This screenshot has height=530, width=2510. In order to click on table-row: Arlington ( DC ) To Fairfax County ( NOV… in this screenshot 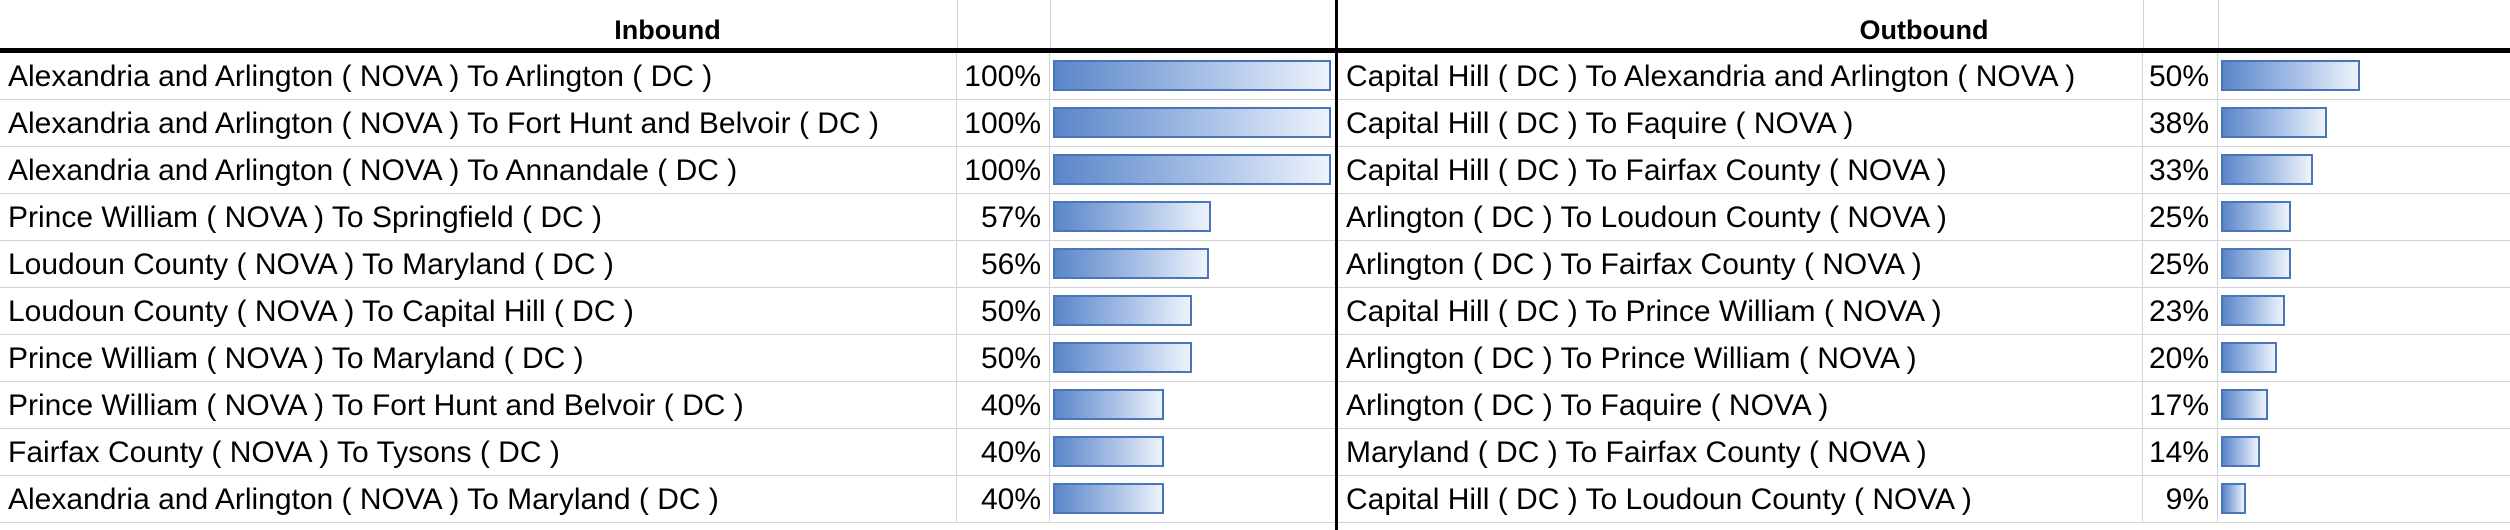, I will do `click(1924, 264)`.